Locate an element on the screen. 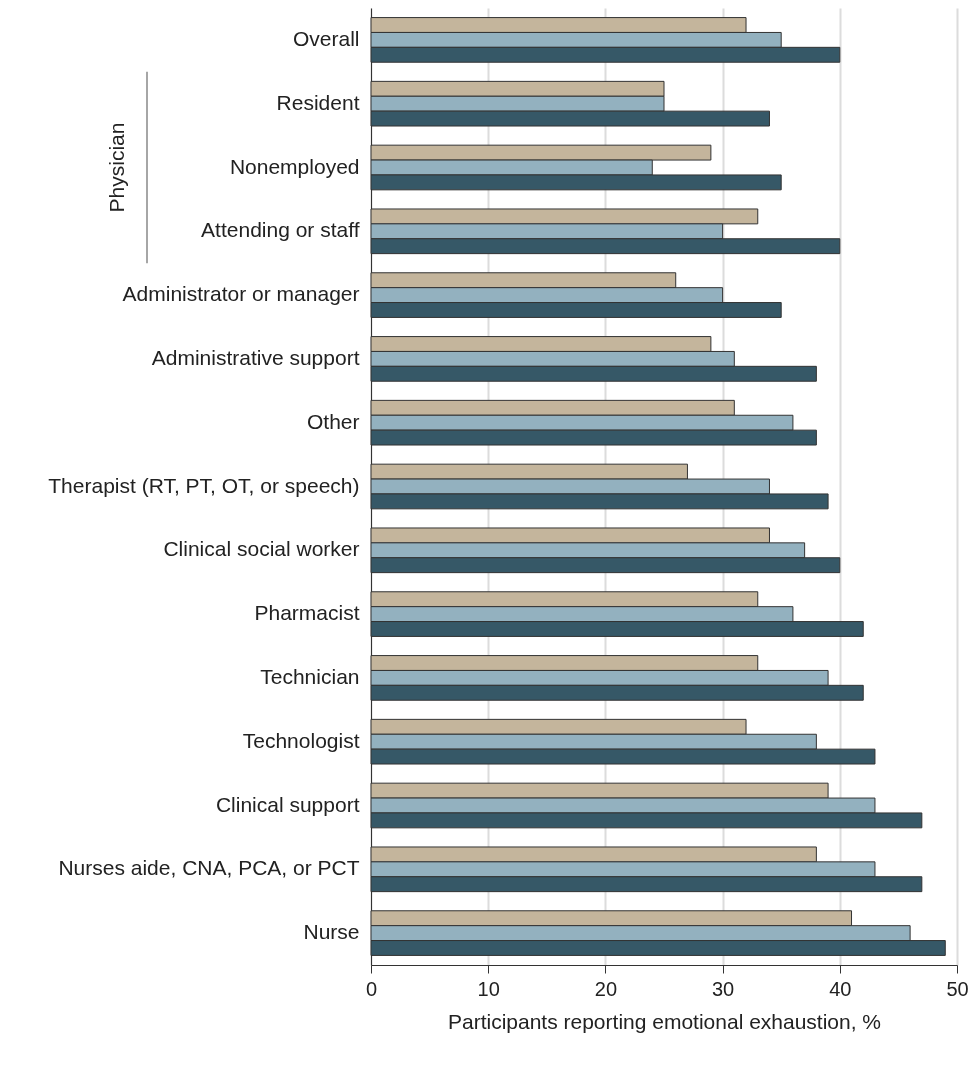 This screenshot has width=977, height=1069. y-tick-label: Resident is located at coordinates (318, 102).